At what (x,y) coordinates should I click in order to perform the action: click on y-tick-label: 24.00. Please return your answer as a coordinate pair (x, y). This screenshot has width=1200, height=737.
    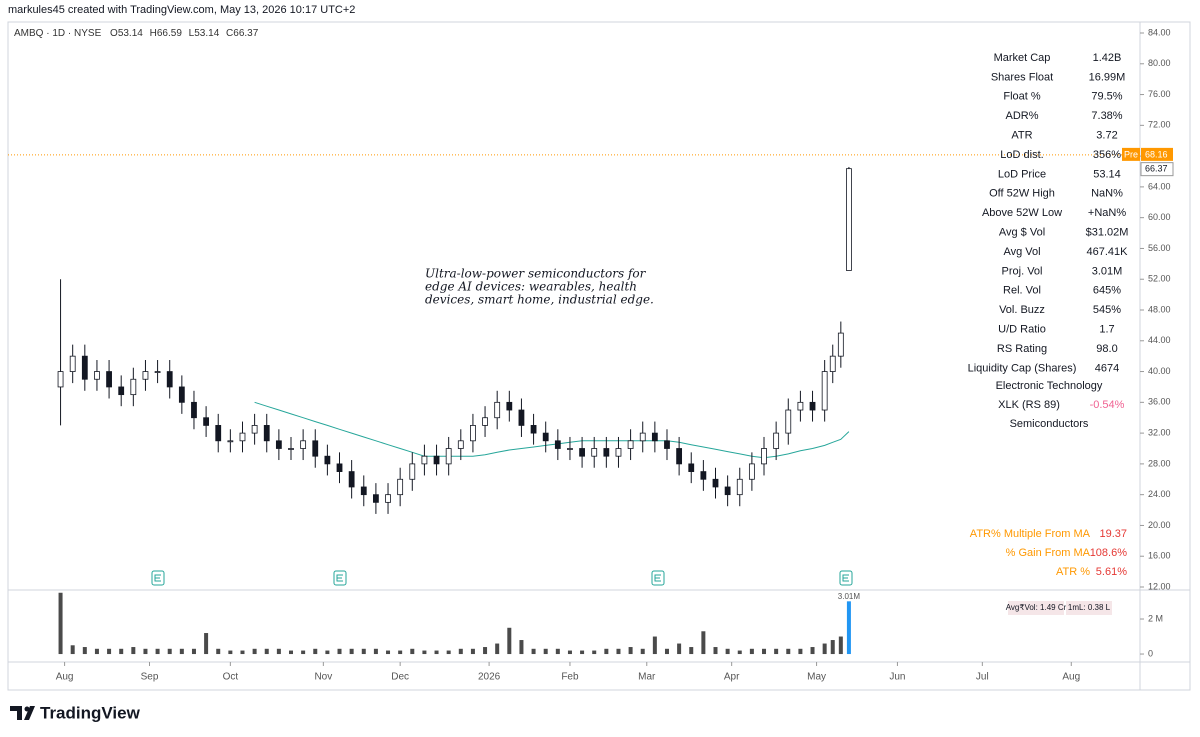
    Looking at the image, I should click on (1159, 494).